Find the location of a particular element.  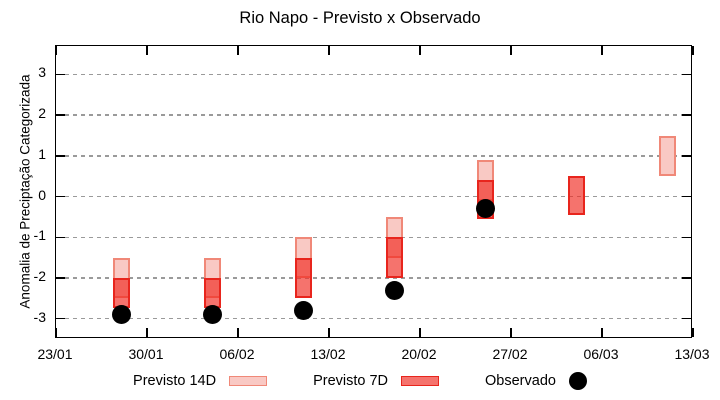

x-tick-label: 30/01 is located at coordinates (146, 354).